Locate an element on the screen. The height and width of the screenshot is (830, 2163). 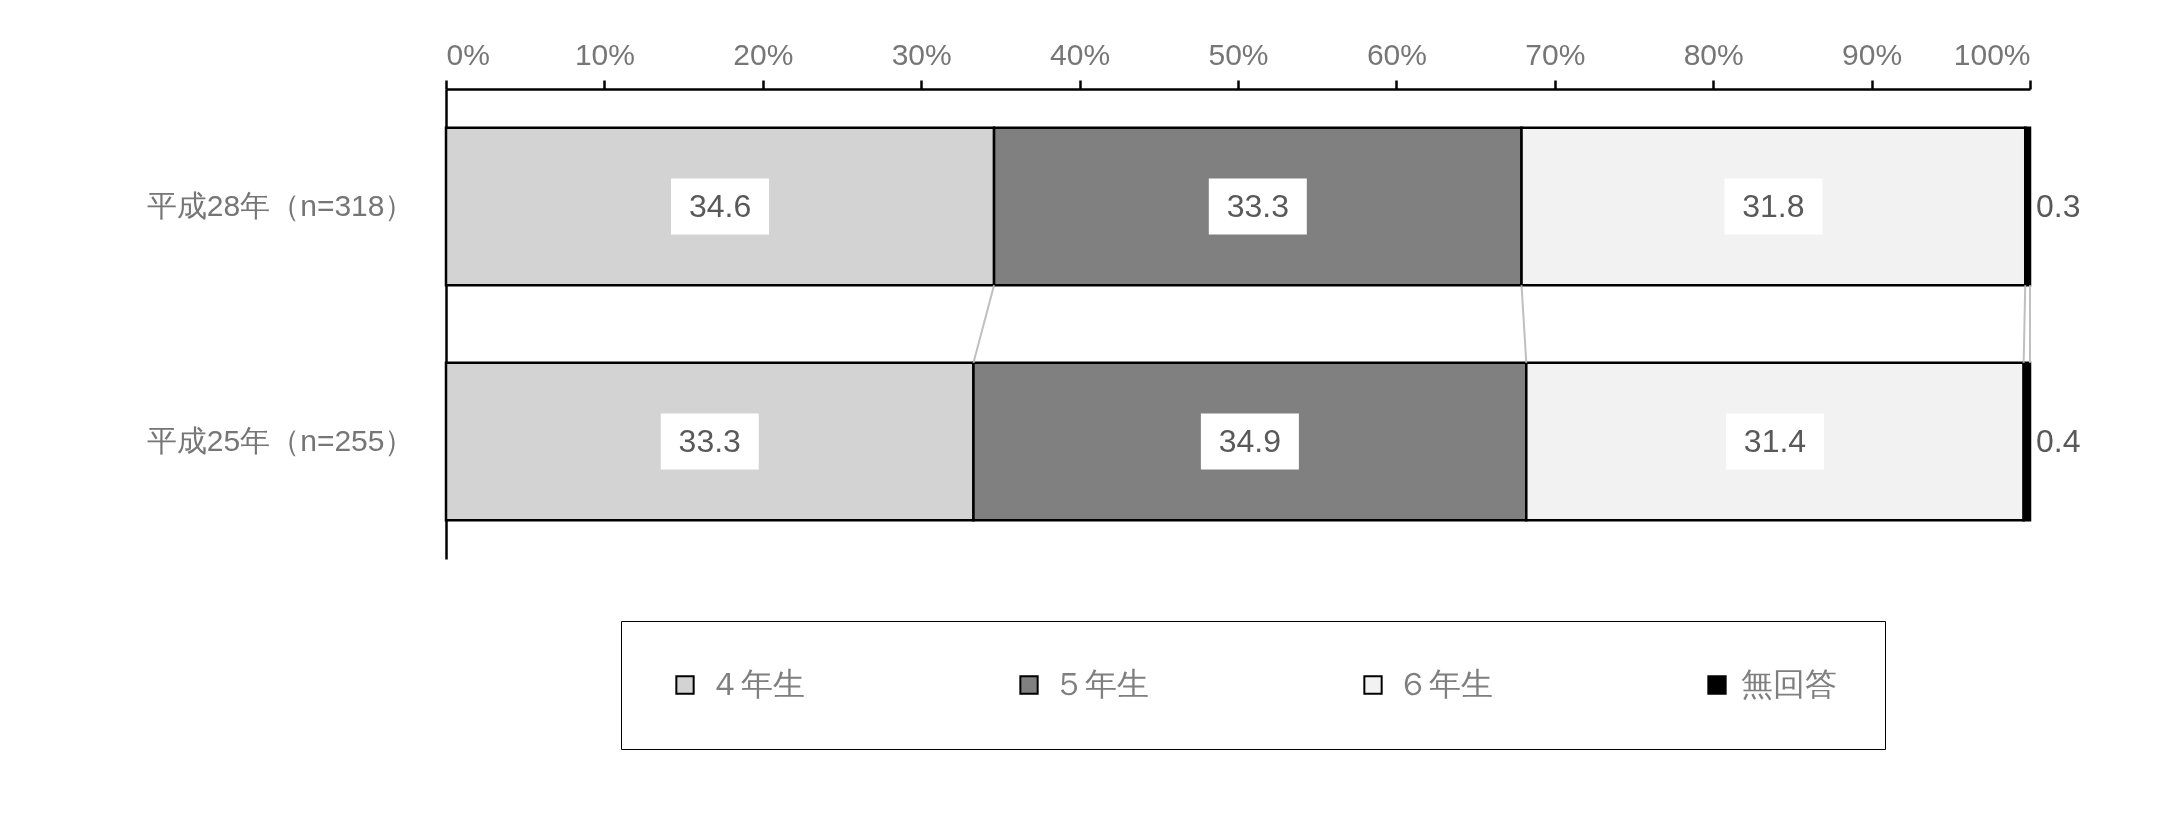
legend-label: ６年生 is located at coordinates (1445, 684).